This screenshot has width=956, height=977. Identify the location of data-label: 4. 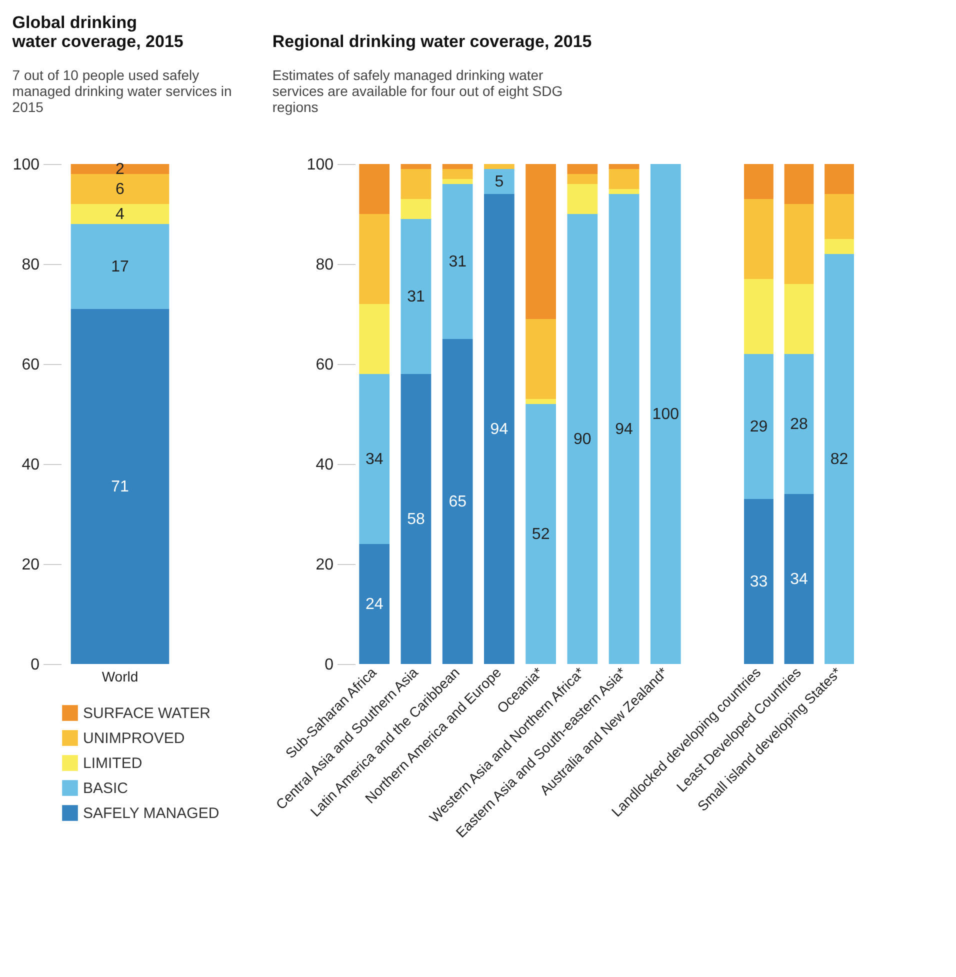
(120, 214).